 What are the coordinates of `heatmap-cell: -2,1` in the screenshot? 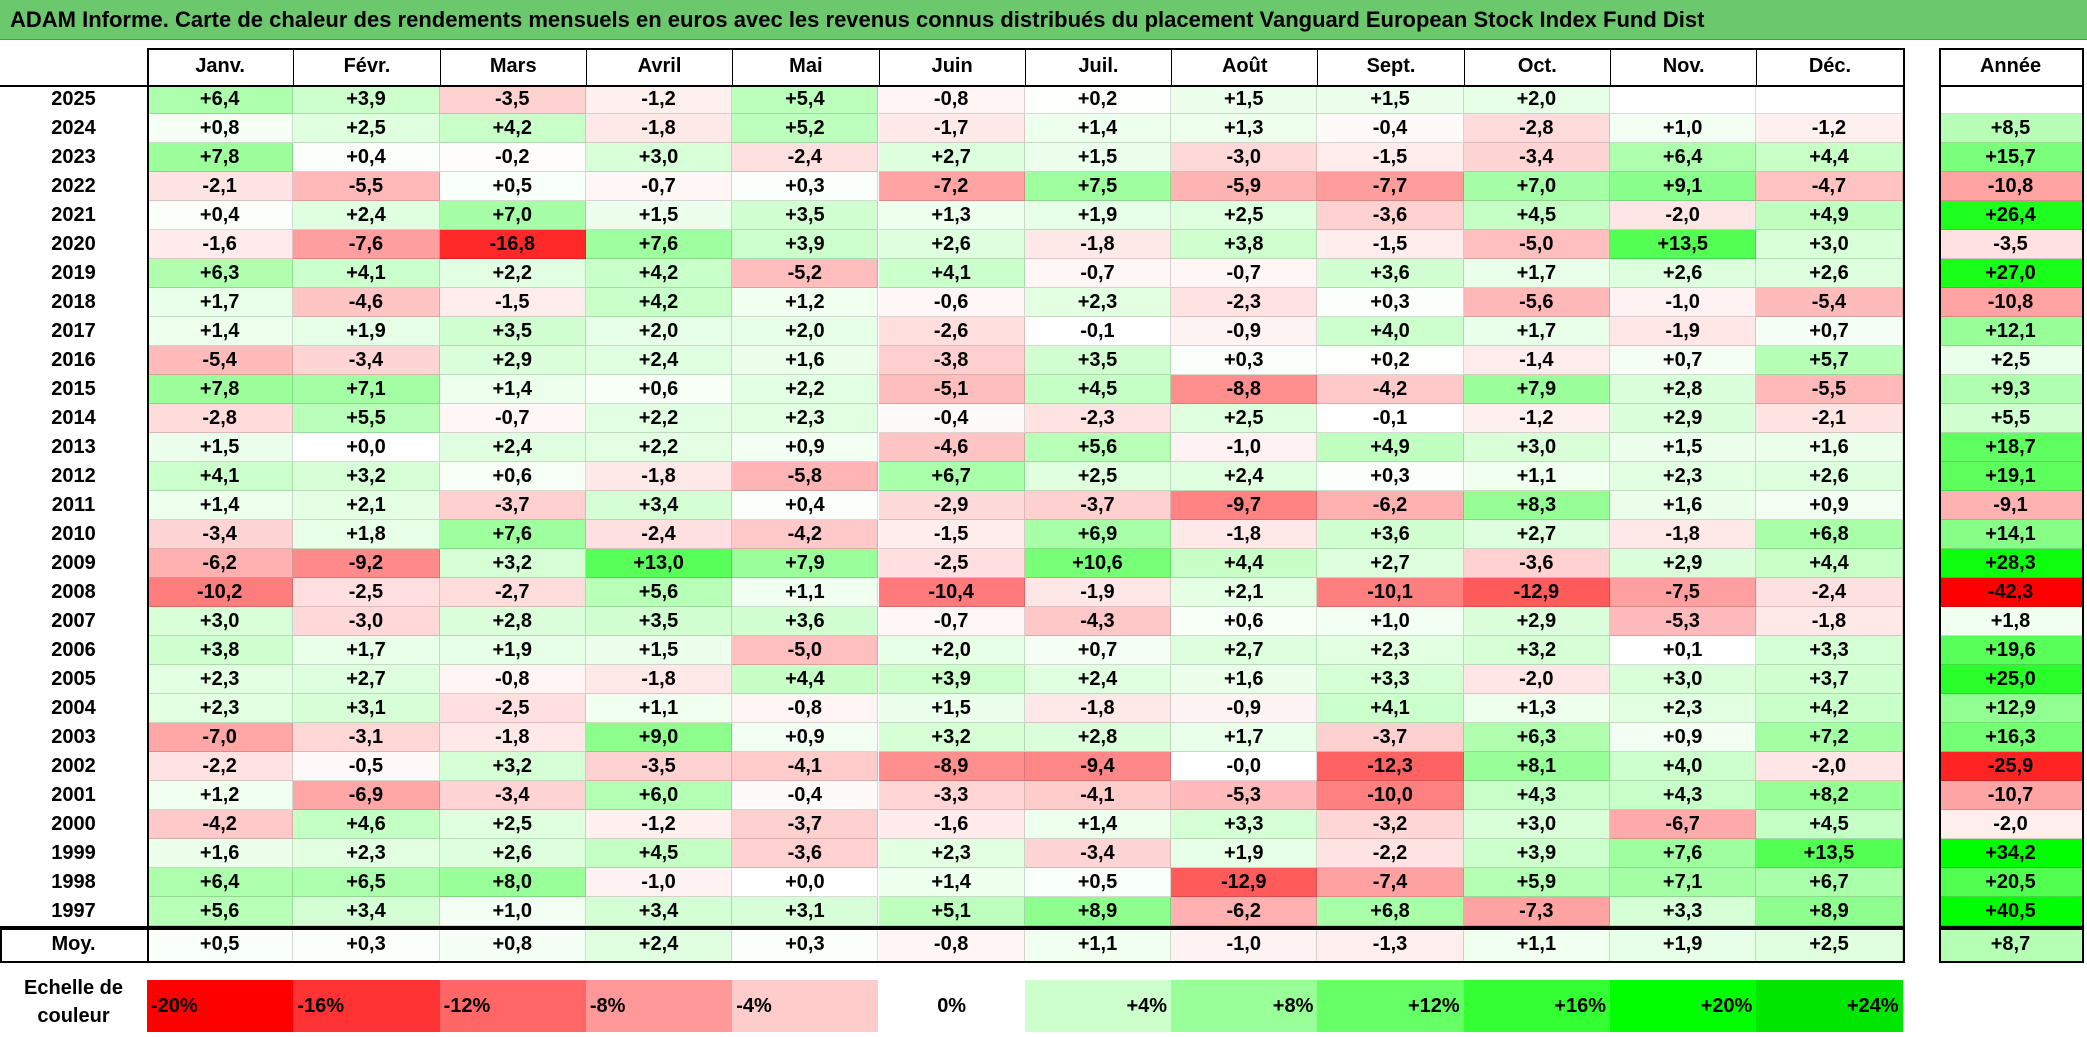 It's located at (1829, 418).